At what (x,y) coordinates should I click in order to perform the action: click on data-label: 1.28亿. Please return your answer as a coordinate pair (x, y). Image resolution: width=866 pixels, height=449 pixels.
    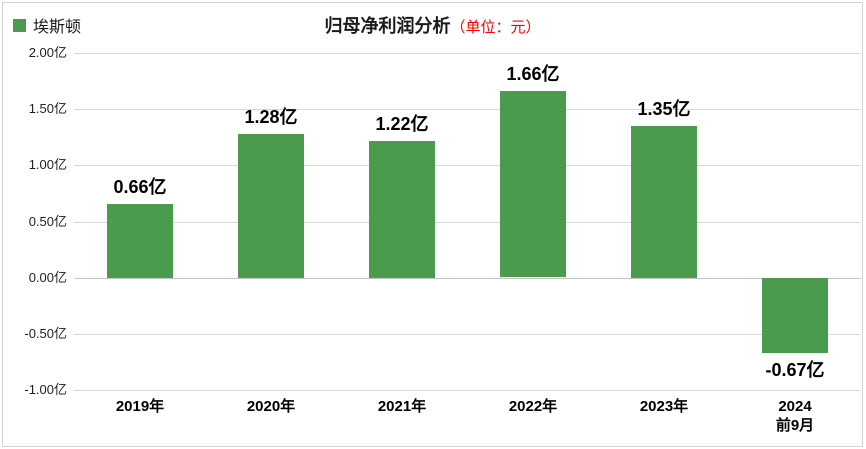
    Looking at the image, I should click on (271, 117).